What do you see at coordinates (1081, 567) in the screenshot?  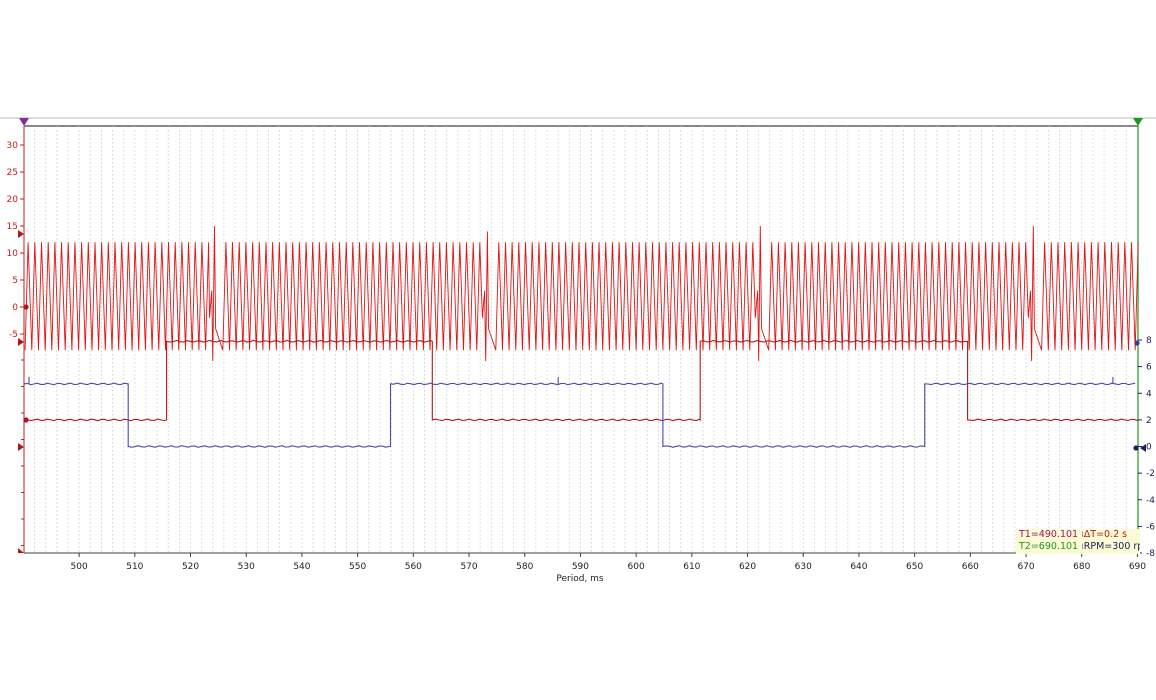 I see `x-tick-label: 680` at bounding box center [1081, 567].